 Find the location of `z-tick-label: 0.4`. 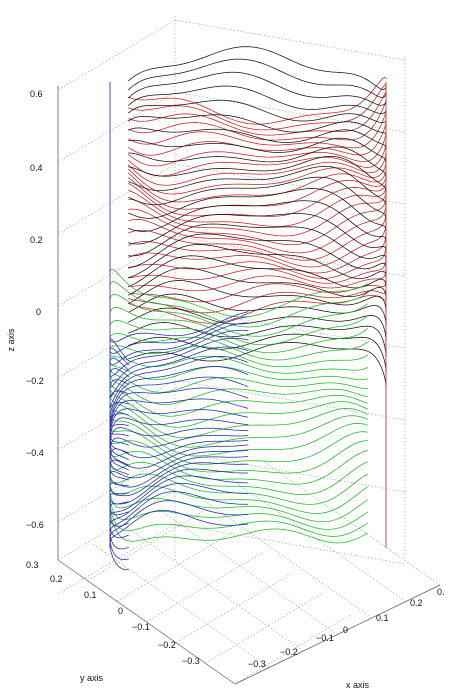

z-tick-label: 0.4 is located at coordinates (36, 168).